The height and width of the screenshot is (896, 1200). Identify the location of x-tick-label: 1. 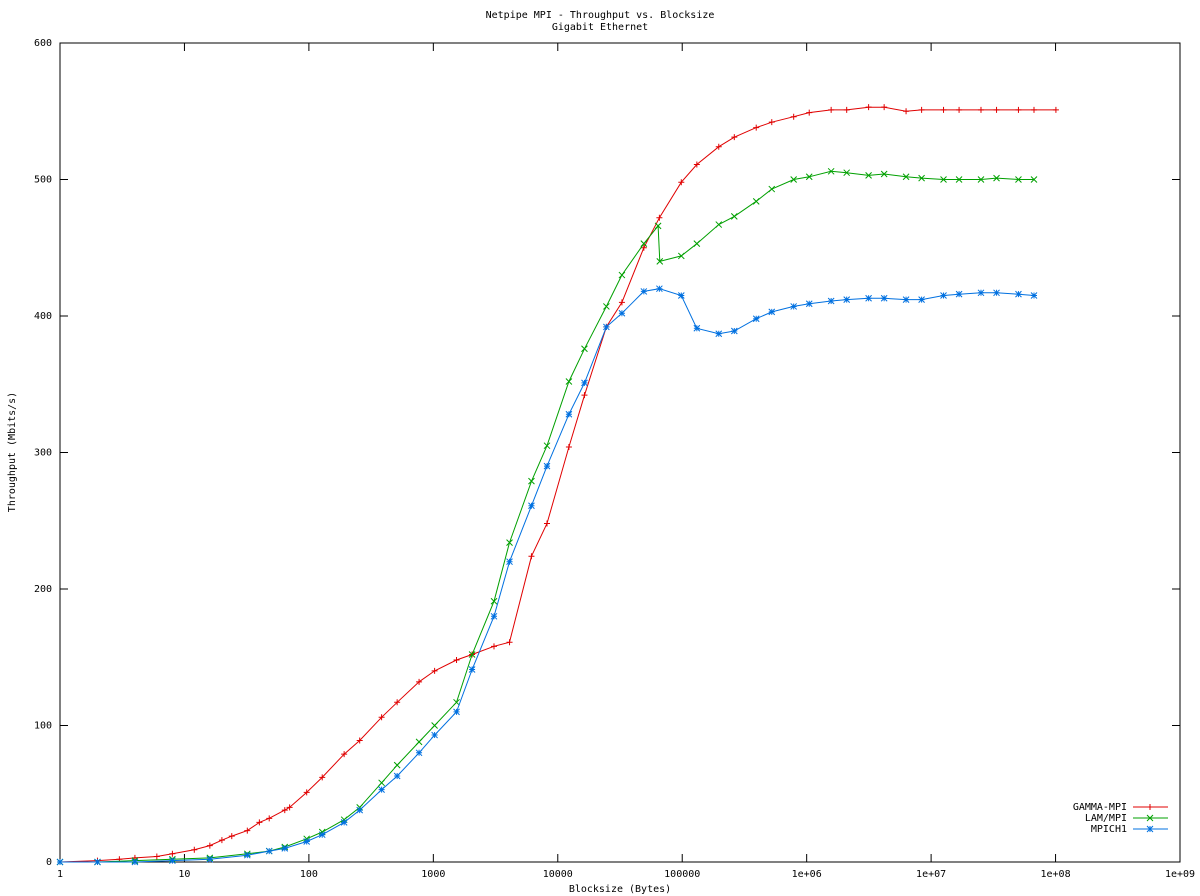
(60, 874).